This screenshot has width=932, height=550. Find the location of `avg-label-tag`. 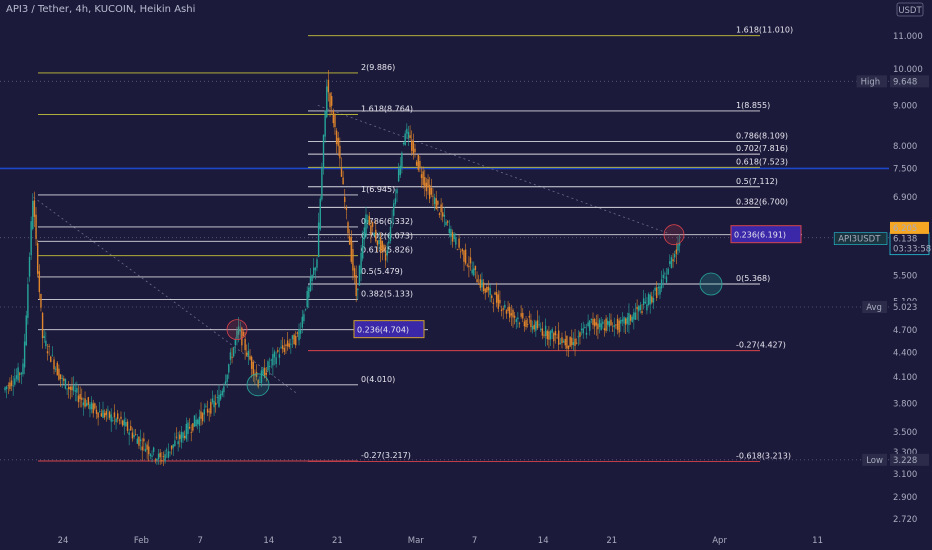

avg-label-tag is located at coordinates (874, 306).